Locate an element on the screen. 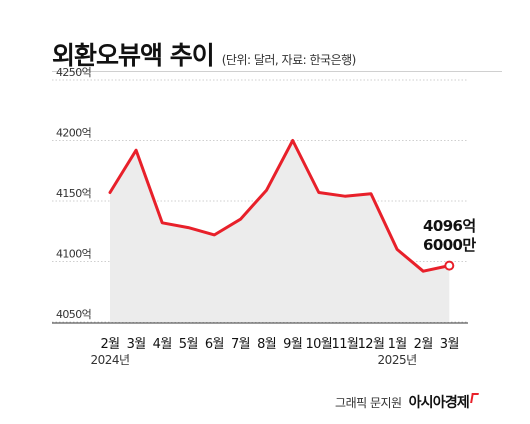 The width and height of the screenshot is (530, 424). title-divider is located at coordinates (277, 71).